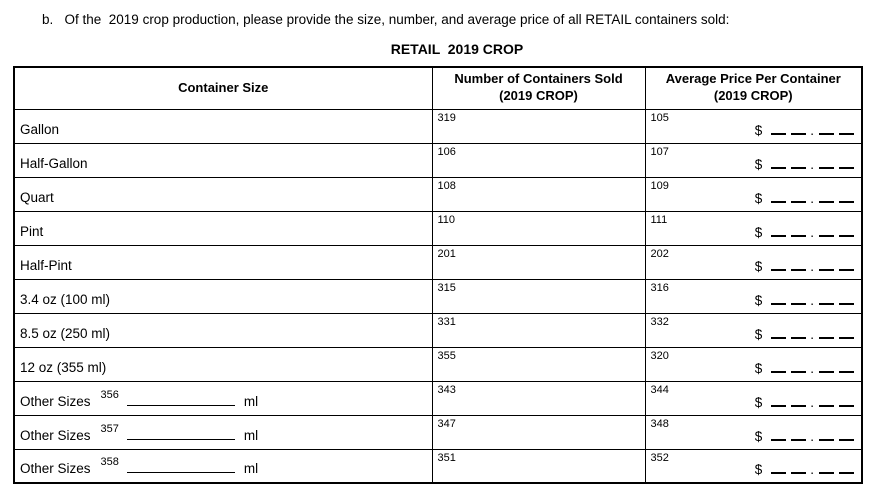  I want to click on item-code-number: 319, so click(446, 117).